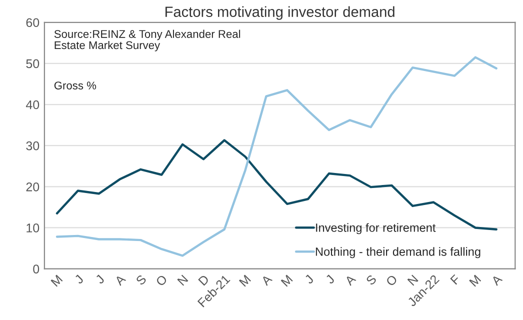 The height and width of the screenshot is (320, 523). Describe the element at coordinates (147, 41) in the screenshot. I see `annotation: Source:REINZ & Tony Alexander Real Estate Market Survey` at that location.